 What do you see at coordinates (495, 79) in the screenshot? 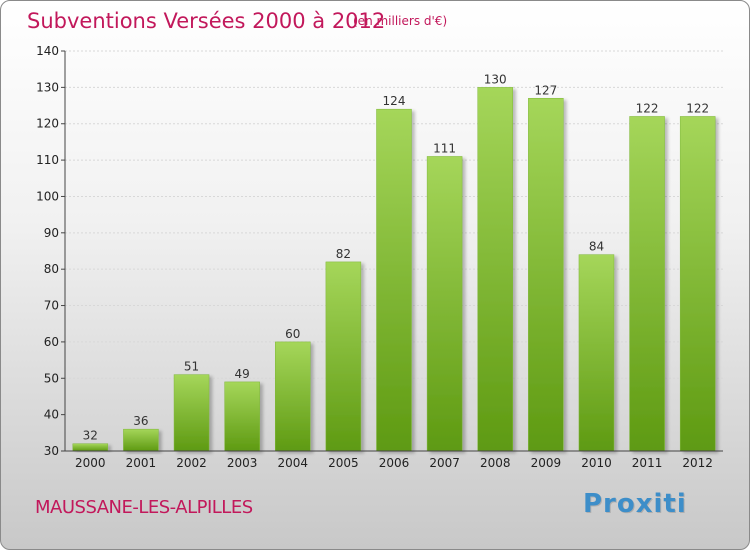
I see `data-label-2008: 130` at bounding box center [495, 79].